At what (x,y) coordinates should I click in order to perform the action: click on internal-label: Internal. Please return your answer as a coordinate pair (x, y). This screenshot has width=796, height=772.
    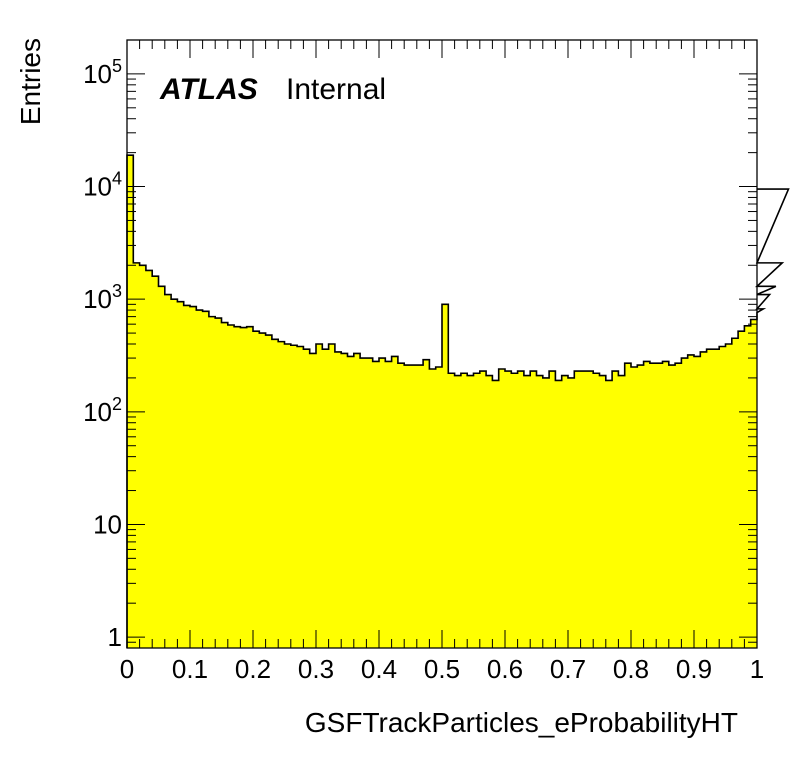
    Looking at the image, I should click on (336, 89).